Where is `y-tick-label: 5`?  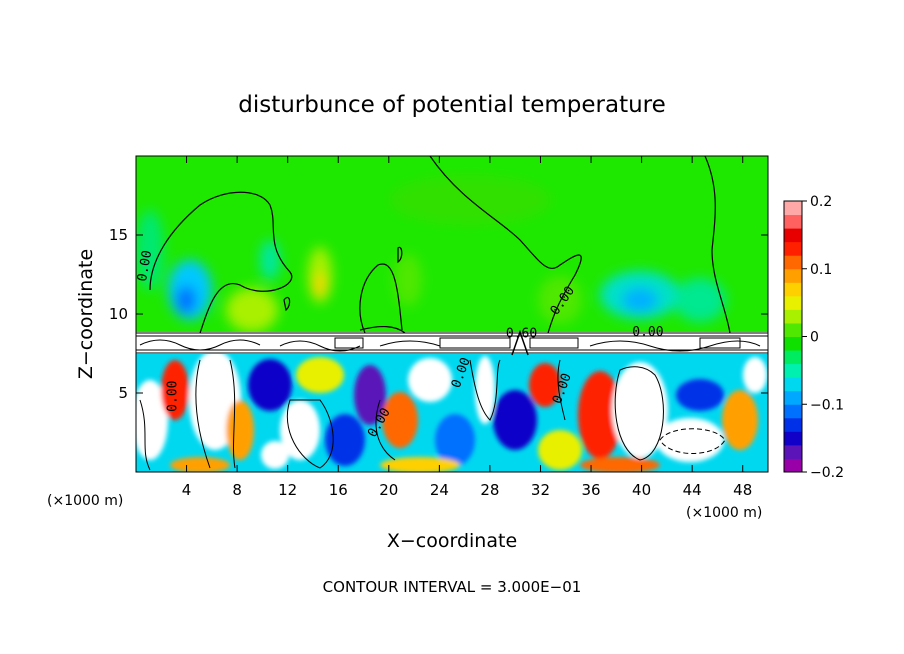 y-tick-label: 5 is located at coordinates (123, 393).